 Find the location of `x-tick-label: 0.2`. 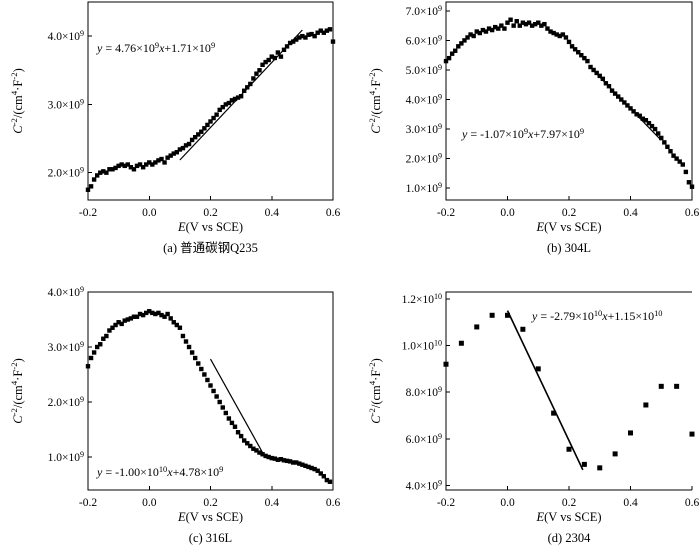

x-tick-label: 0.2 is located at coordinates (210, 213).